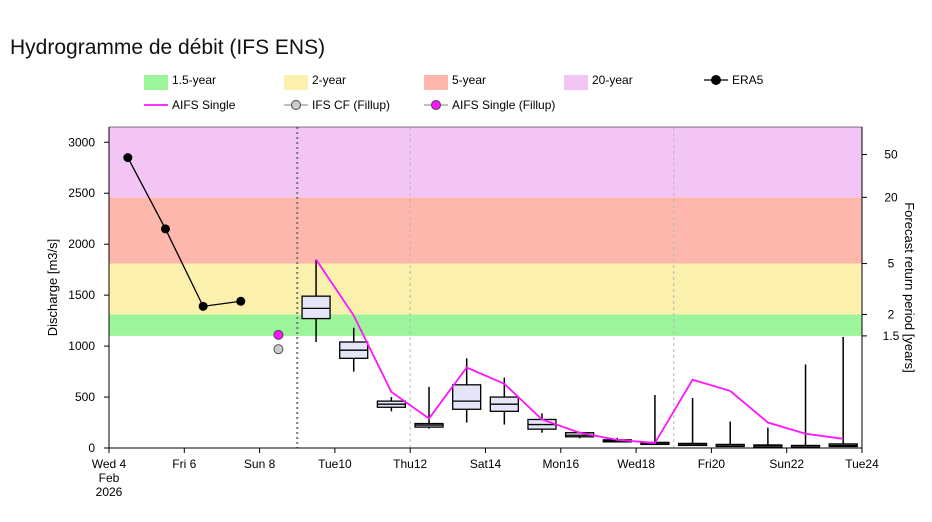  Describe the element at coordinates (891, 336) in the screenshot. I see `return-period-label: 1.5` at that location.